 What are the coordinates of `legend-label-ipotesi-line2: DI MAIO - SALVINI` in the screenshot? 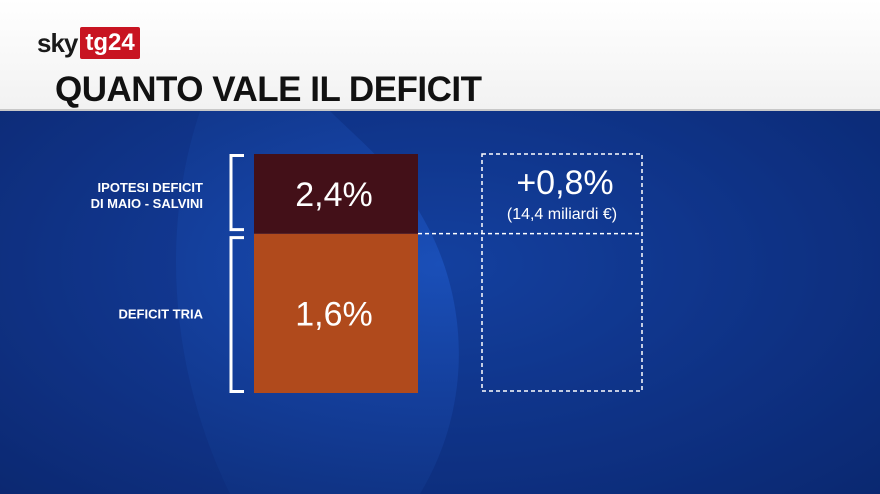 It's located at (147, 203).